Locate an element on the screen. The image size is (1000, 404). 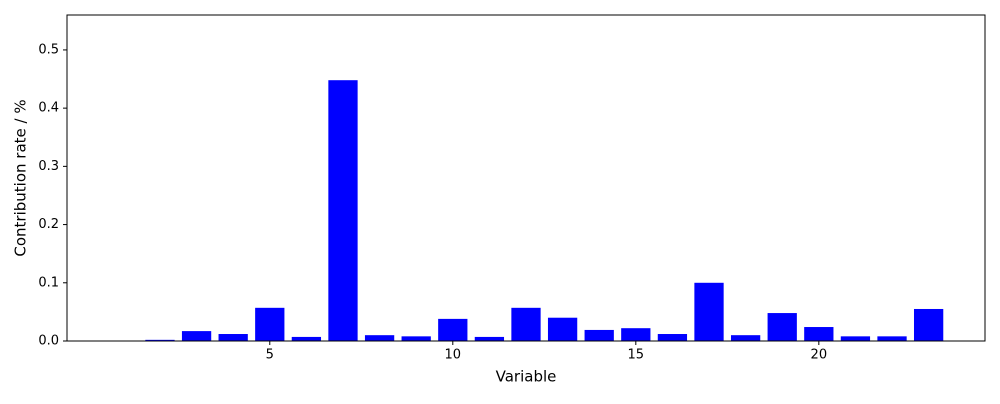
y-axis-label: Contribution rate / % is located at coordinates (21, 177).